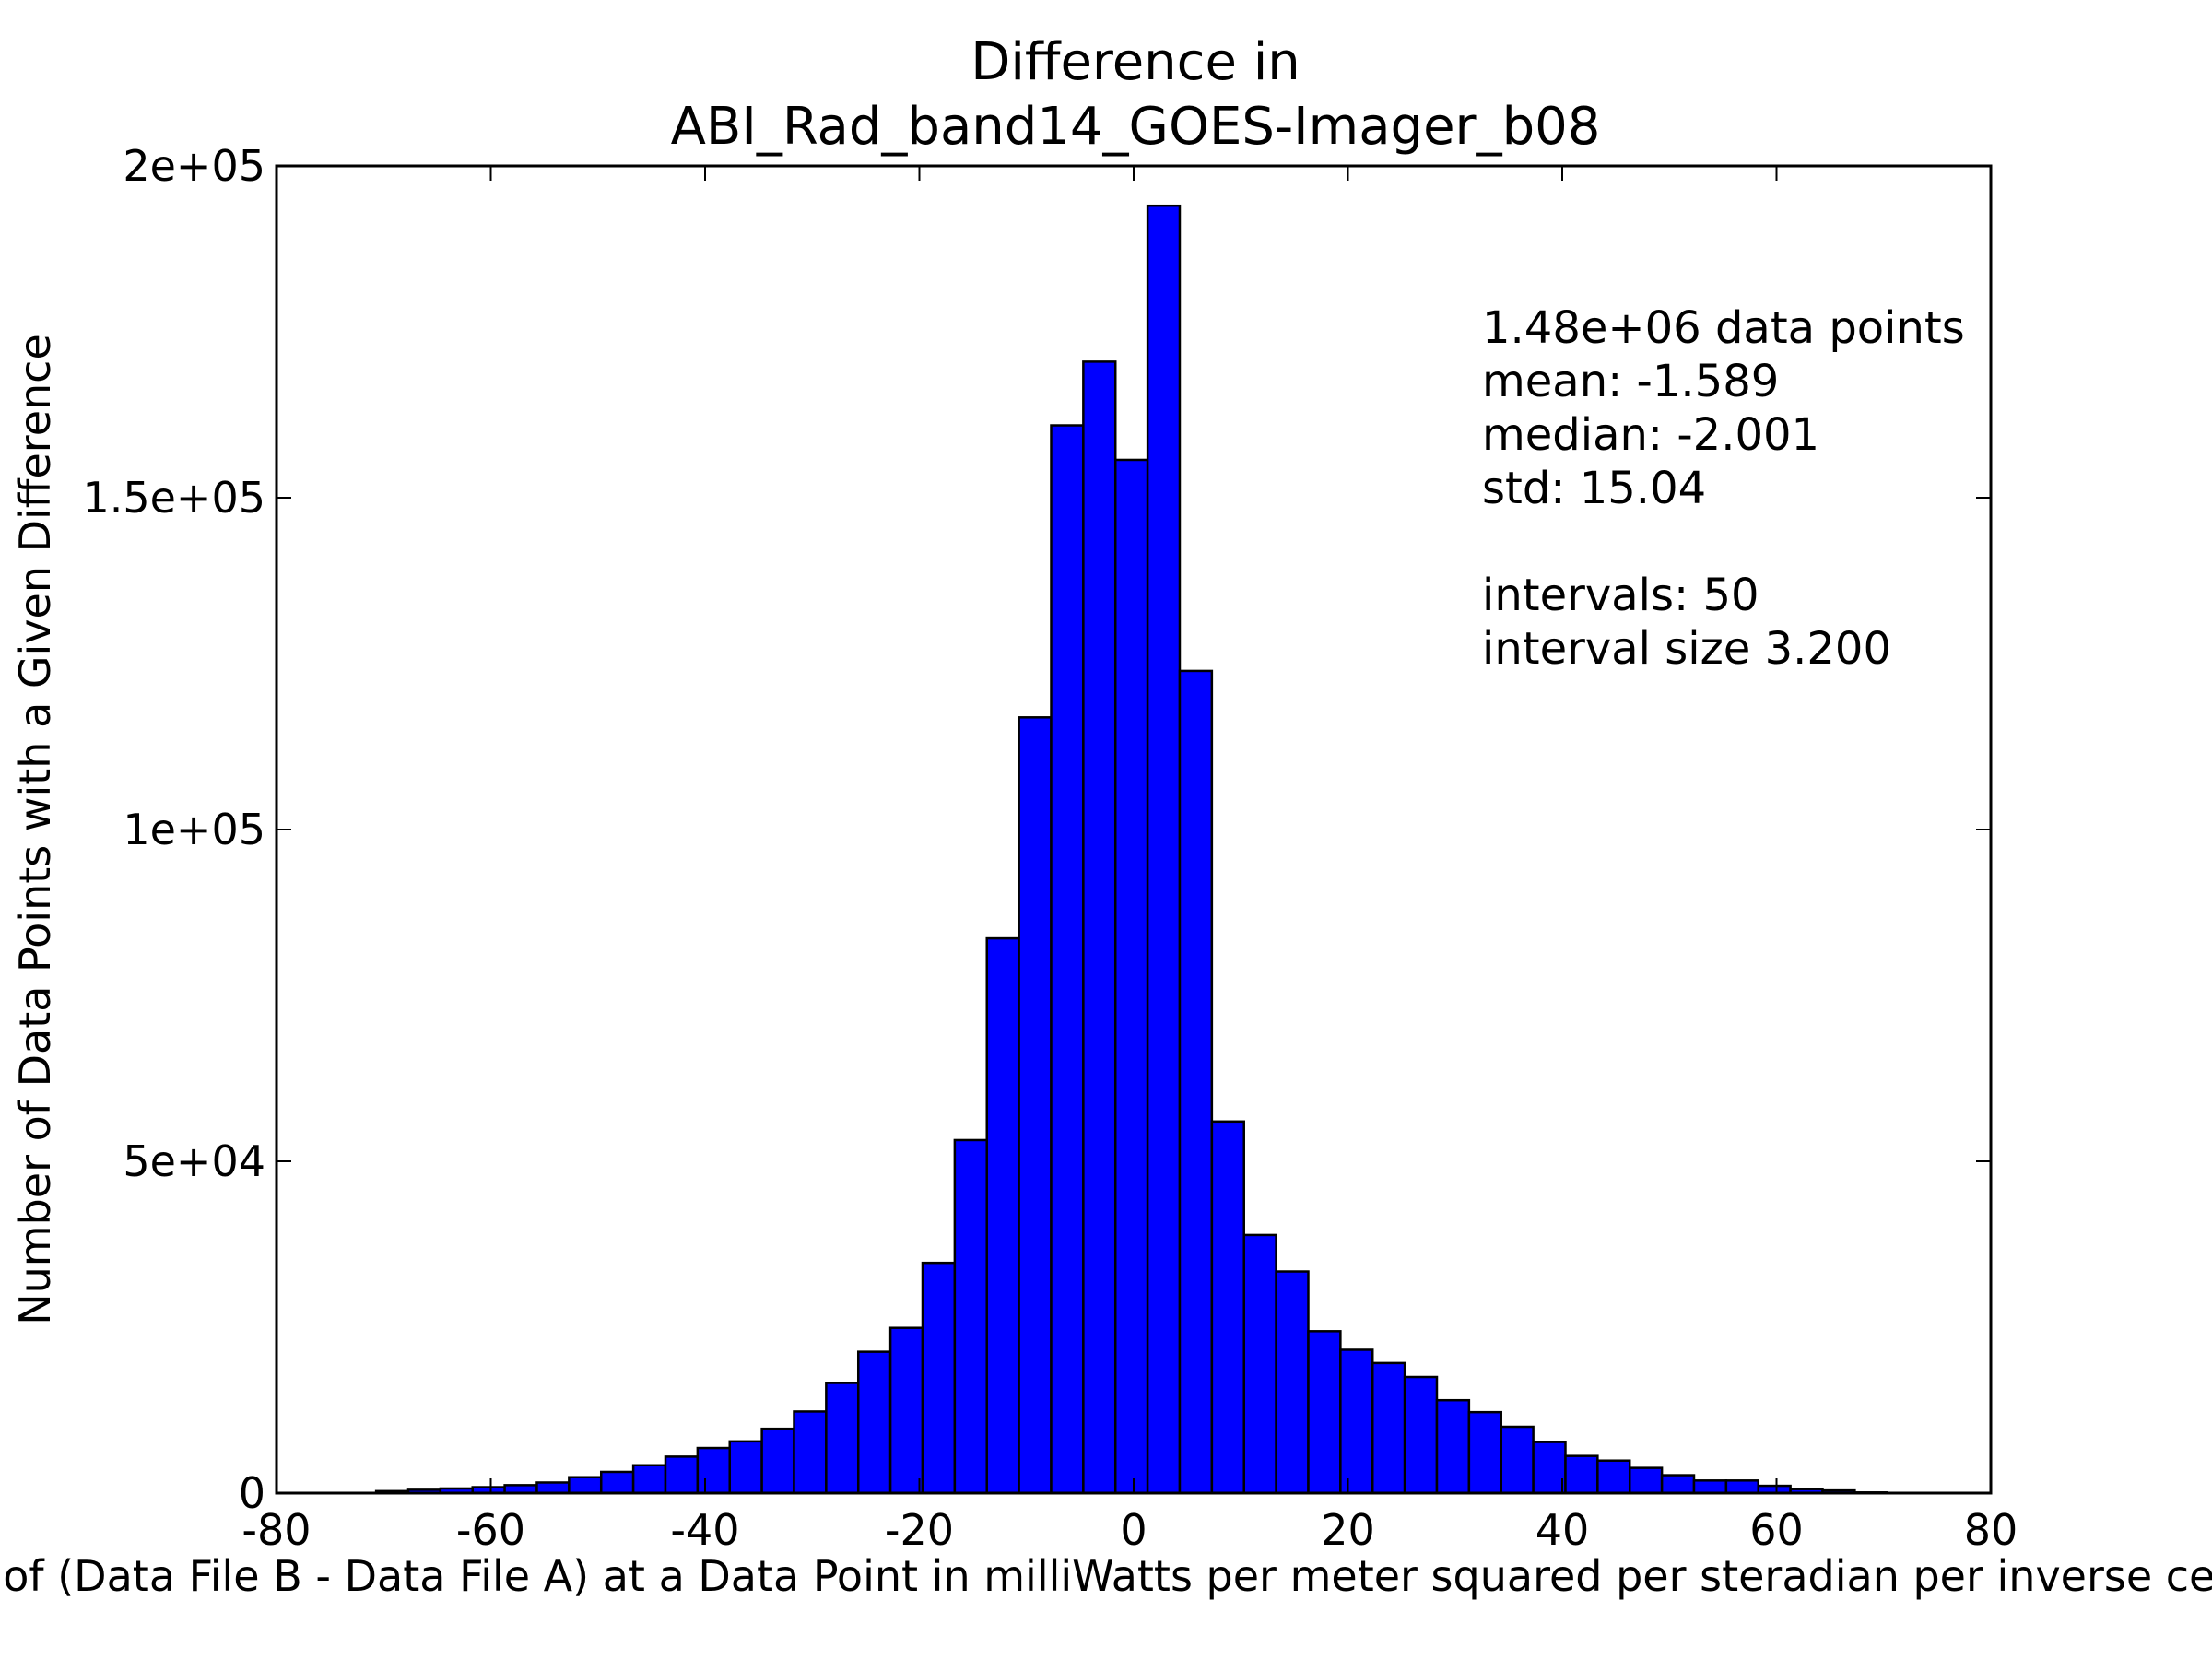  I want to click on x-tick-label: 0, so click(1133, 1530).